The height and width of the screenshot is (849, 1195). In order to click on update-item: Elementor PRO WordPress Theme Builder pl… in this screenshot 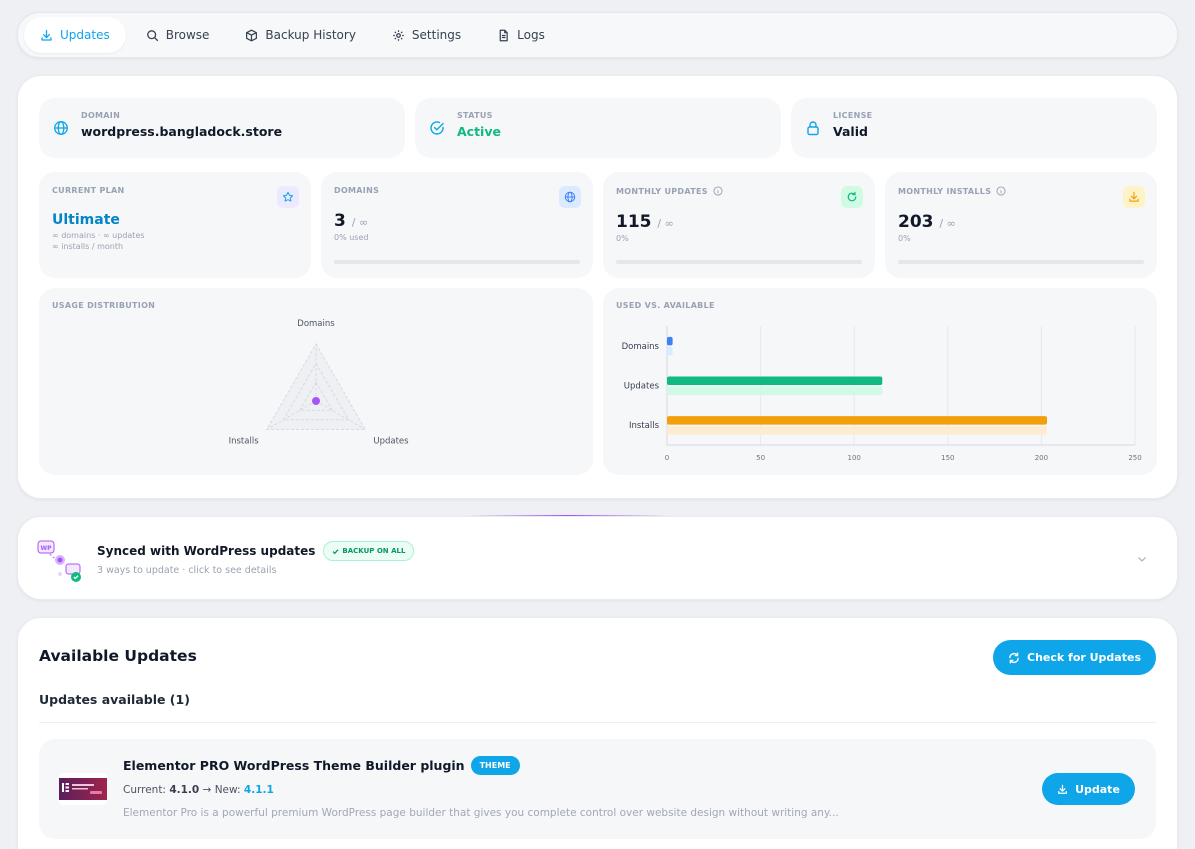, I will do `click(597, 789)`.